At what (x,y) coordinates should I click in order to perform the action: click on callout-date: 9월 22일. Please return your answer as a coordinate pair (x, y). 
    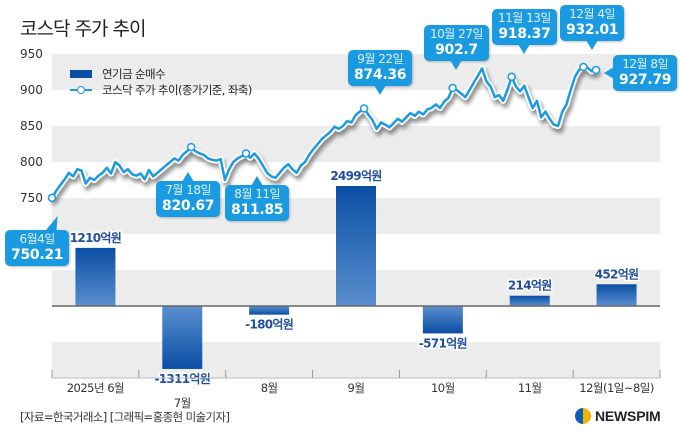
    Looking at the image, I should click on (380, 59).